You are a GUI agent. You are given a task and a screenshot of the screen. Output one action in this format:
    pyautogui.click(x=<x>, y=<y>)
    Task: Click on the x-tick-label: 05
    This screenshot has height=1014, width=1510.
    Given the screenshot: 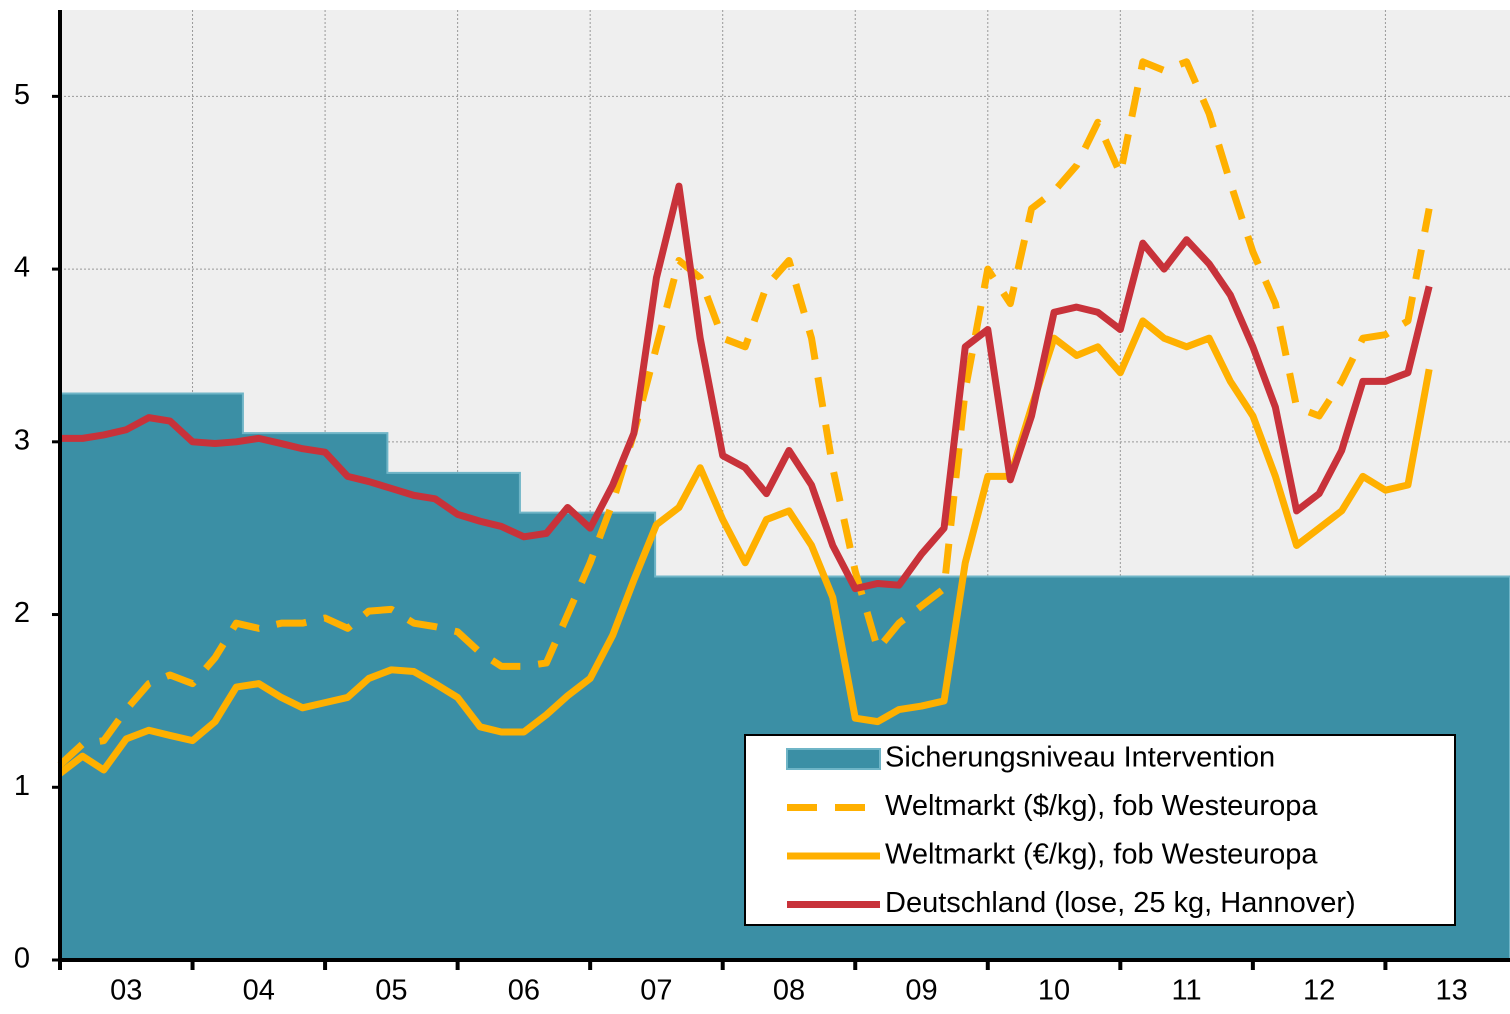 What is the action you would take?
    pyautogui.click(x=391, y=991)
    